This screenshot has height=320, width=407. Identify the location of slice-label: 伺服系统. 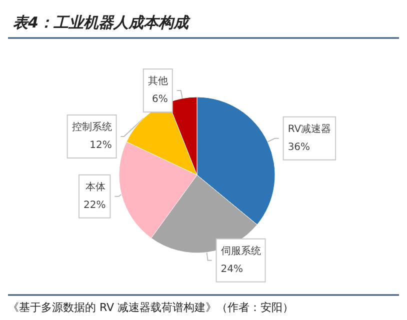
(240, 250).